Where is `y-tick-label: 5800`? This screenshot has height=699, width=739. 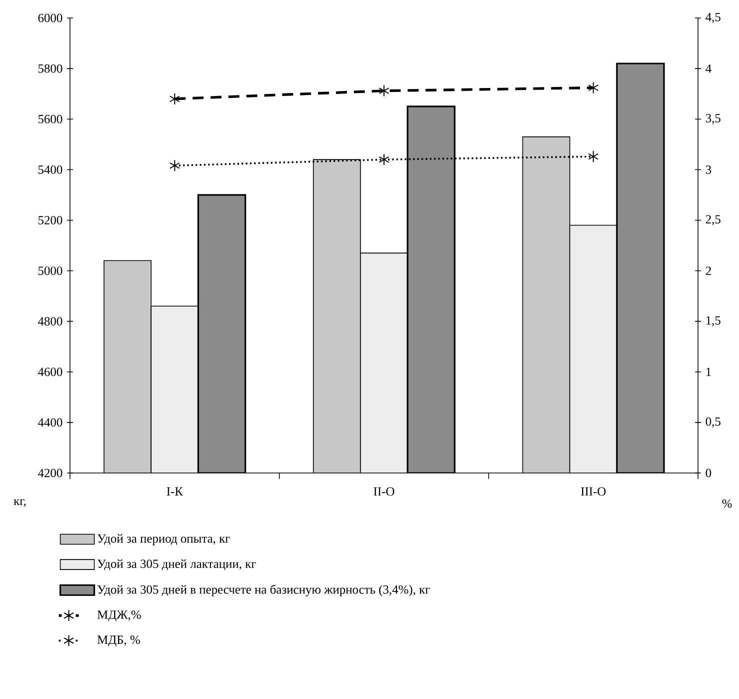 y-tick-label: 5800 is located at coordinates (50, 68).